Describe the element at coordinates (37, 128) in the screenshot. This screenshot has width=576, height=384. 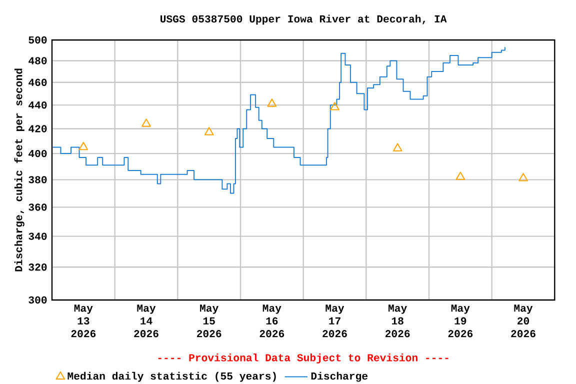
I see `y-tick-label: 420` at that location.